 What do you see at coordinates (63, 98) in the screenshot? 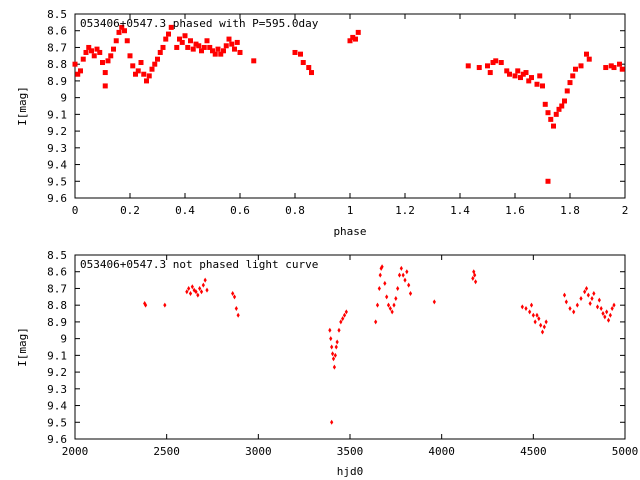
I see `y-tick-label: 9` at bounding box center [63, 98].